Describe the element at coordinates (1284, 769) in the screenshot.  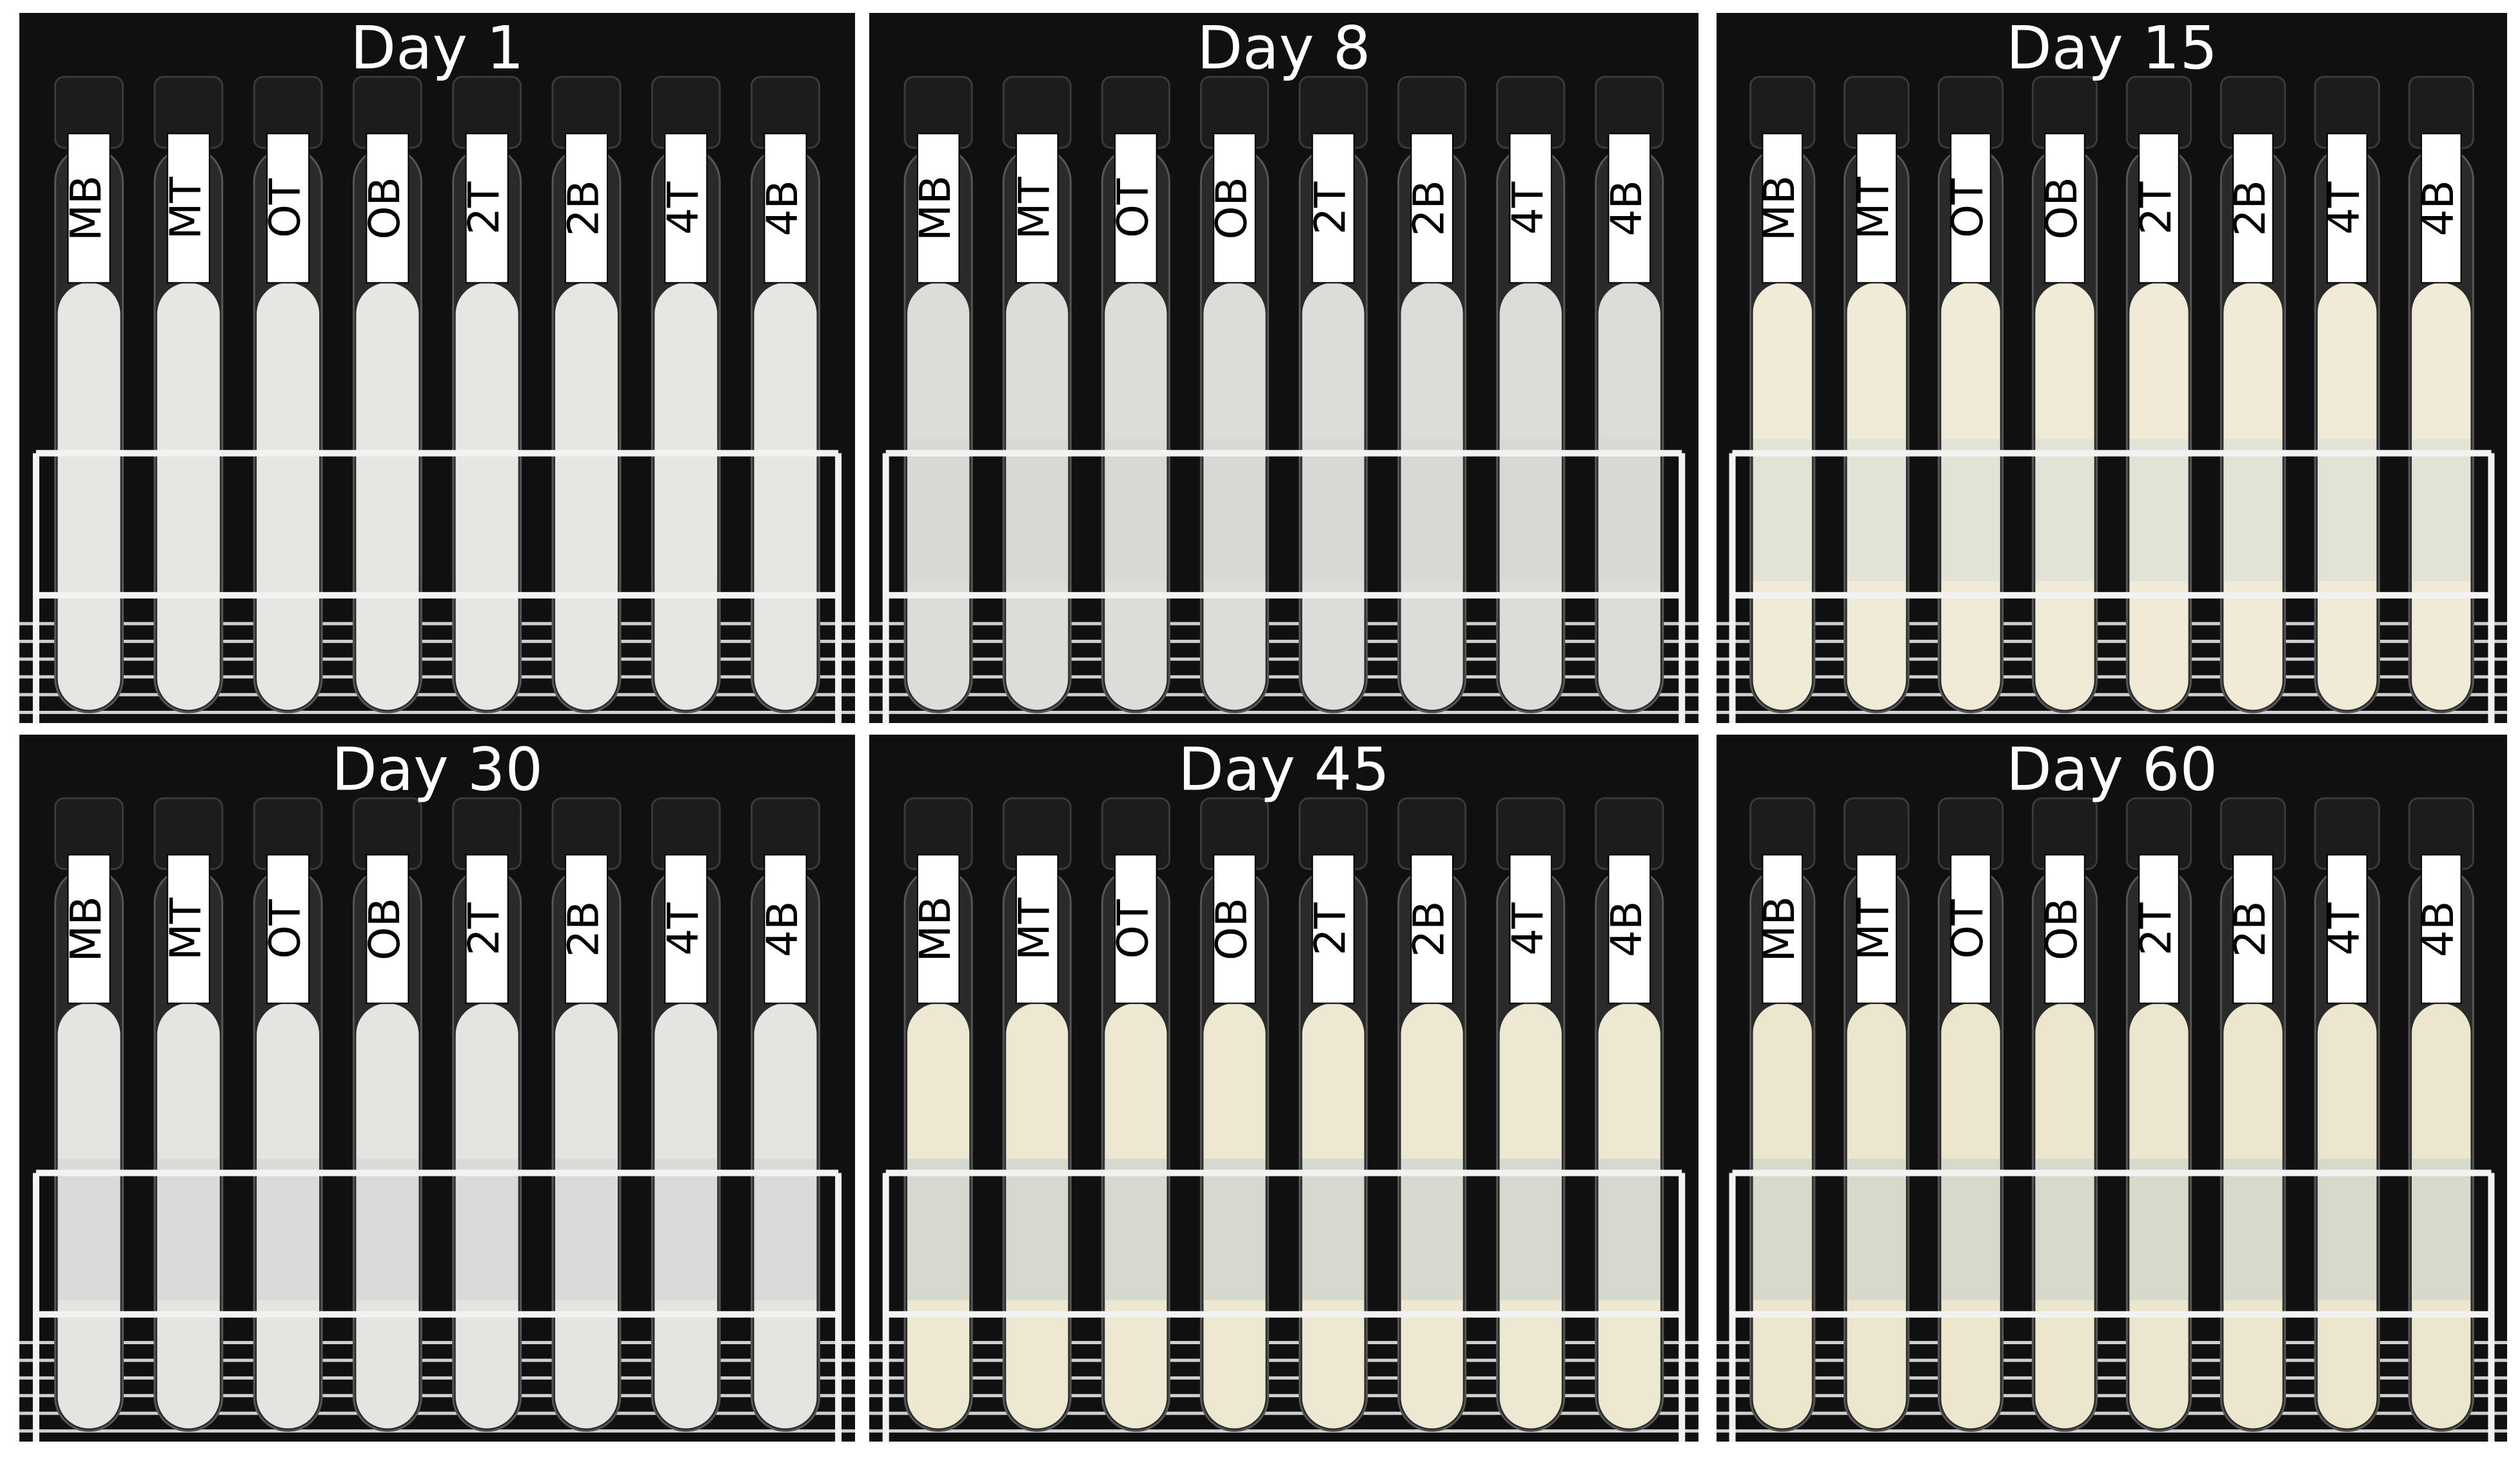
I see `panel-title: Day 45` at that location.